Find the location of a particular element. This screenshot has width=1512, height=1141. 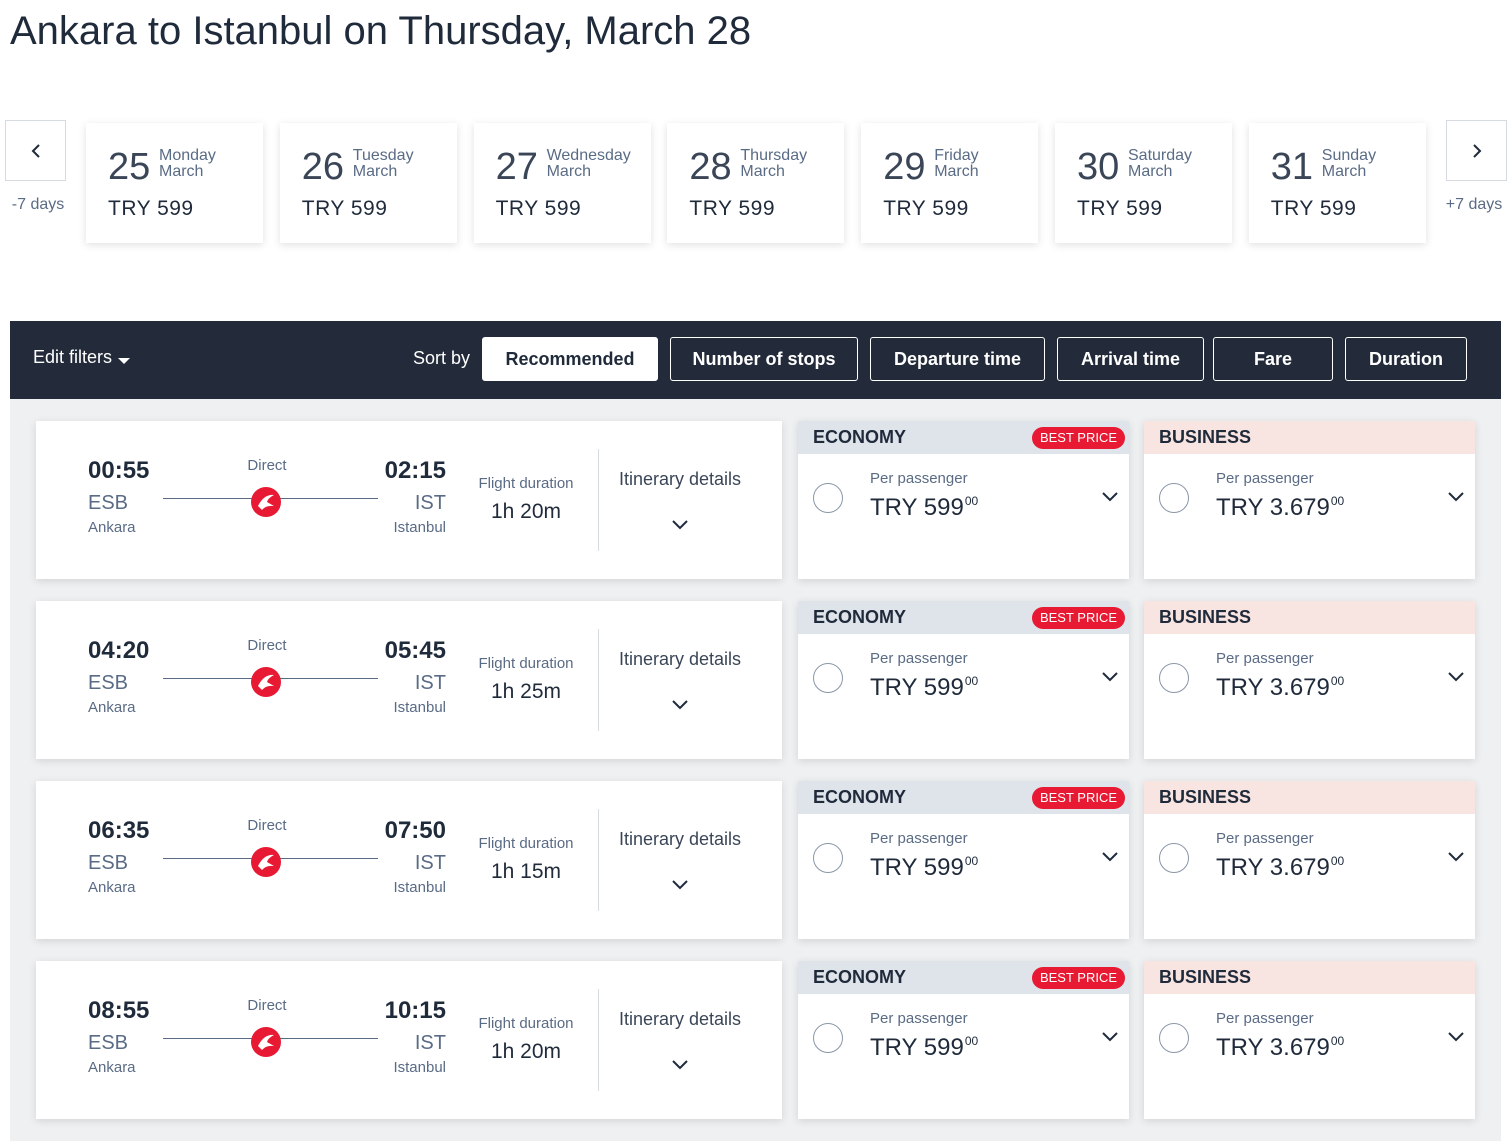

duration-label: Flight duration is located at coordinates (526, 1023).